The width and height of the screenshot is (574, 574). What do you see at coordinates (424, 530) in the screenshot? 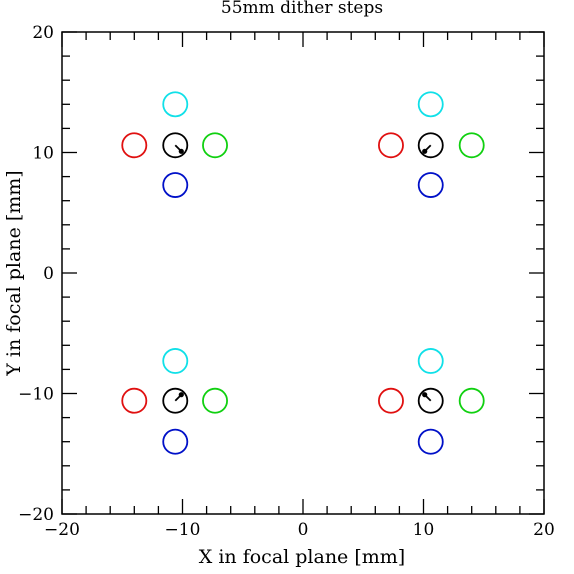
I see `x-tick-label: 10` at bounding box center [424, 530].